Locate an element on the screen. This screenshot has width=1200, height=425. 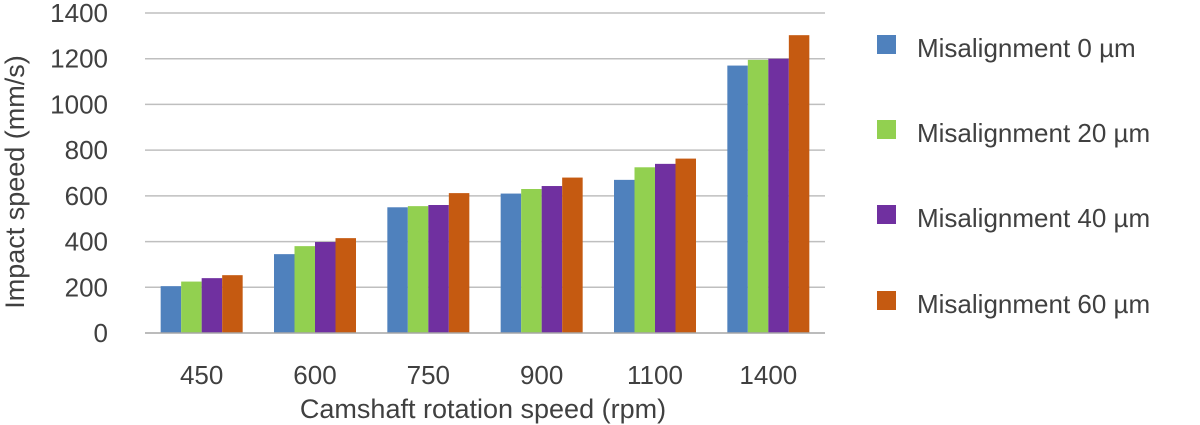
y-tick-label: 200 is located at coordinates (86, 287).